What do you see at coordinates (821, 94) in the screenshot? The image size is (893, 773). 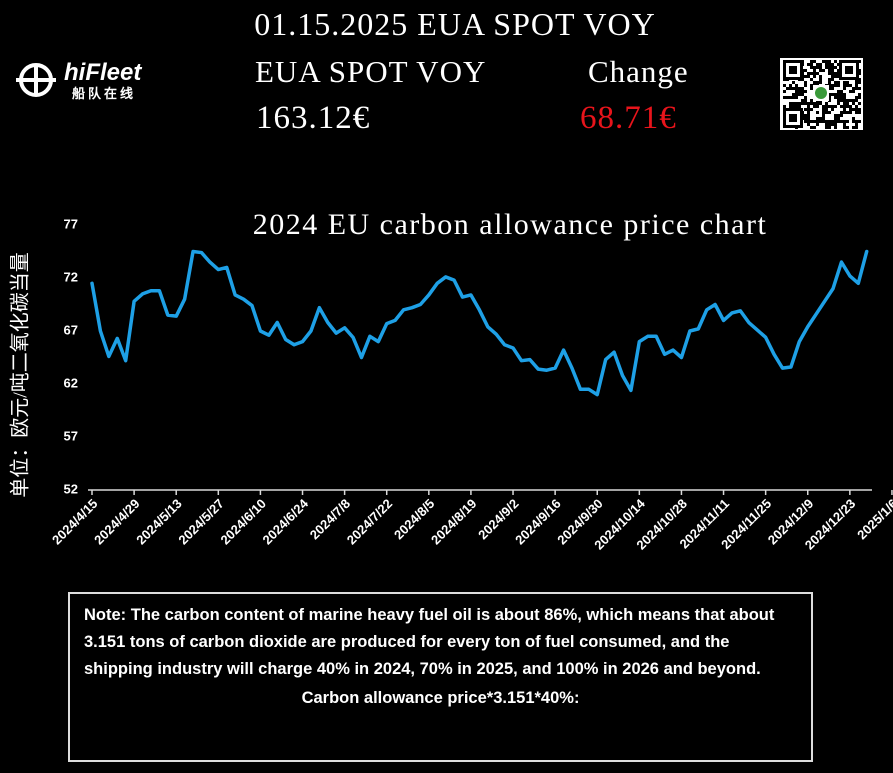 I see `qr-code` at bounding box center [821, 94].